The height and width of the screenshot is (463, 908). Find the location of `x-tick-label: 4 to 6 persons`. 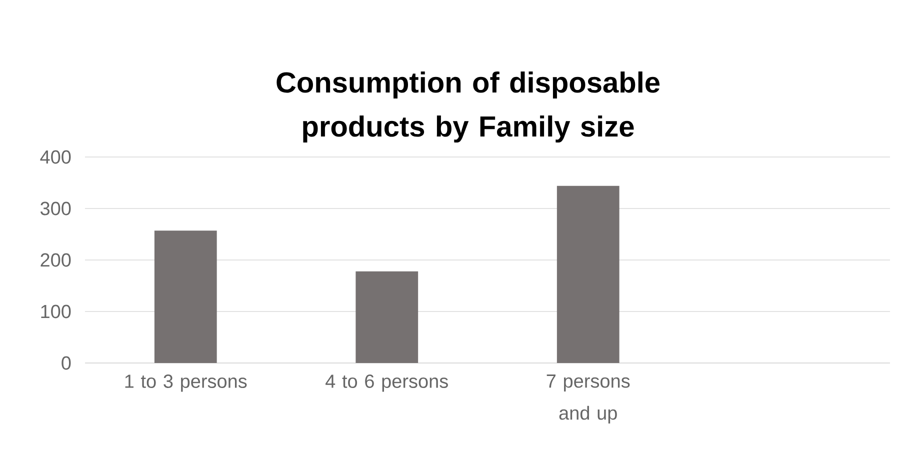

x-tick-label: 4 to 6 persons is located at coordinates (387, 383).